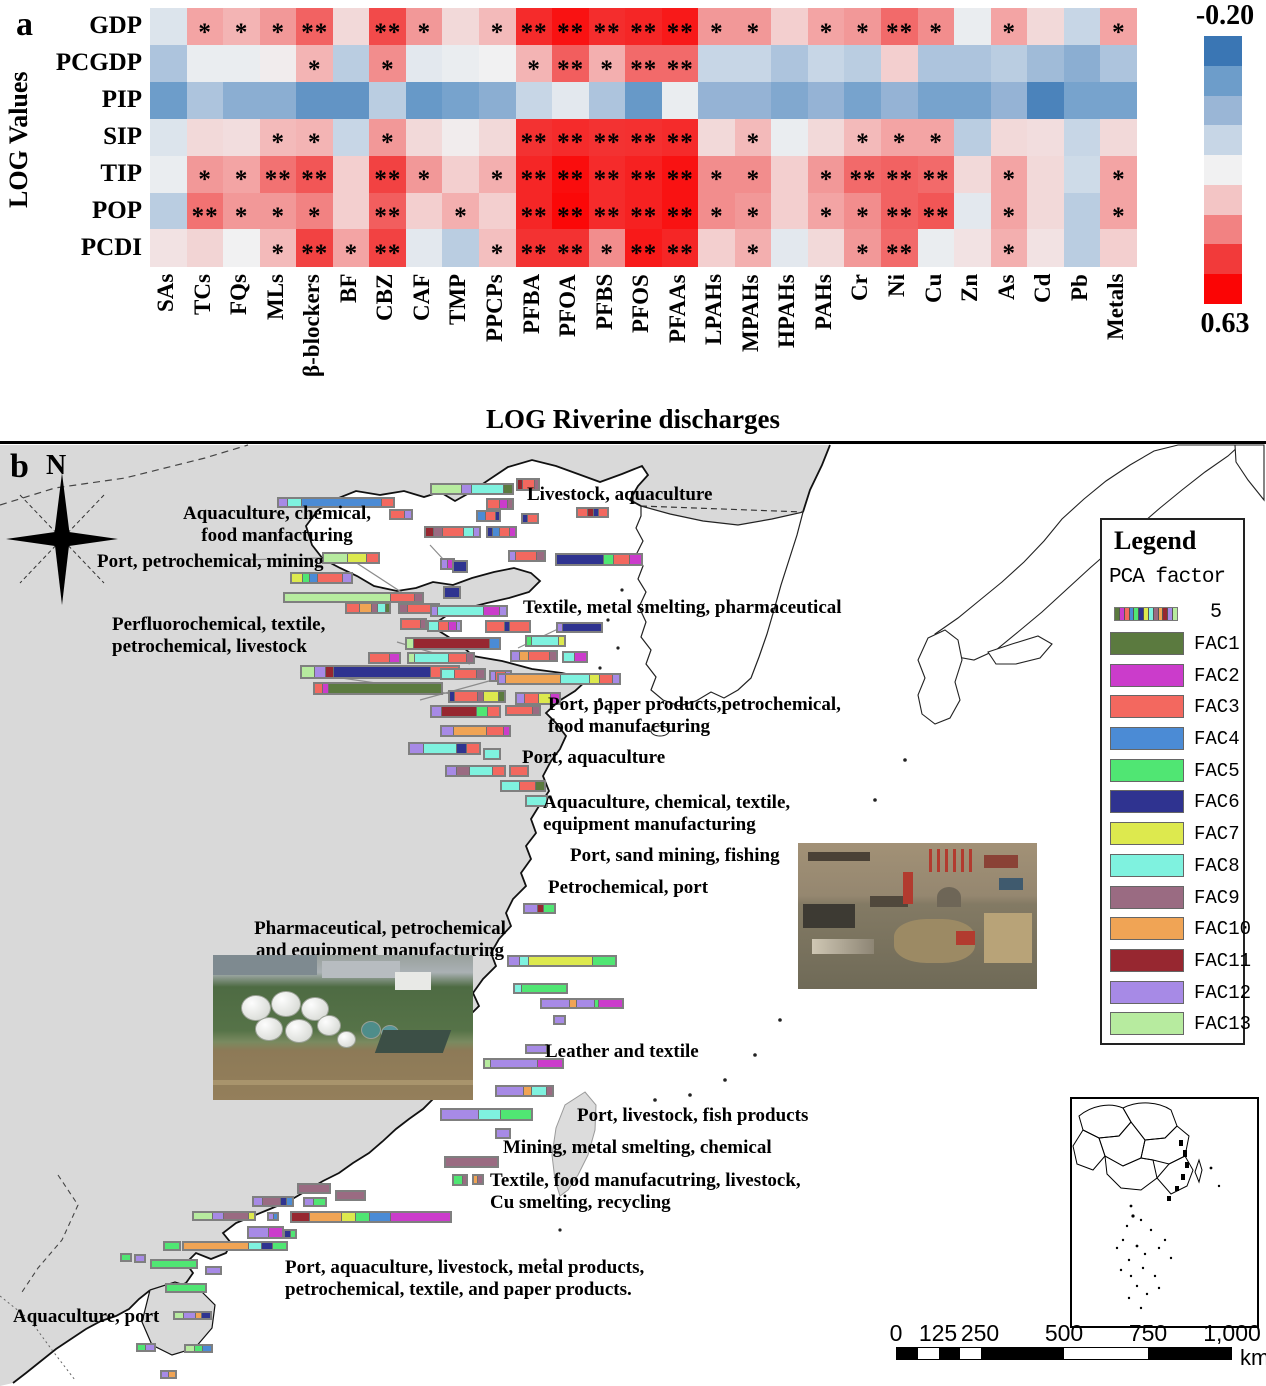  Describe the element at coordinates (1172, 708) in the screenshot. I see `legend-item: FAC3` at that location.